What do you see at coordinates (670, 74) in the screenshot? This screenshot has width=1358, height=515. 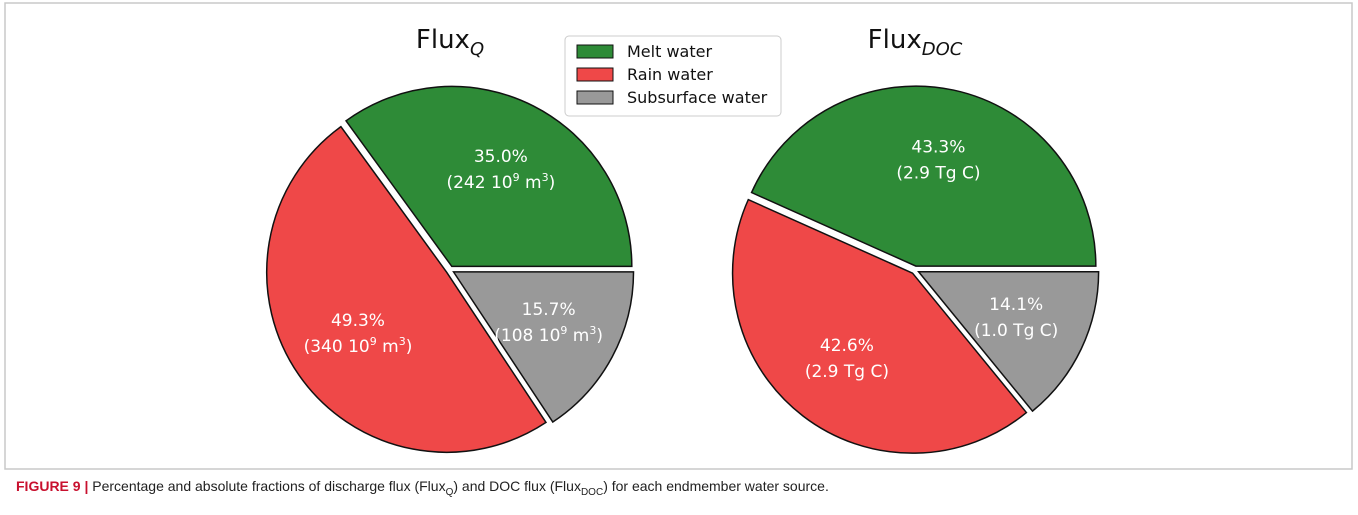 I see `legend-label: Rain water` at bounding box center [670, 74].